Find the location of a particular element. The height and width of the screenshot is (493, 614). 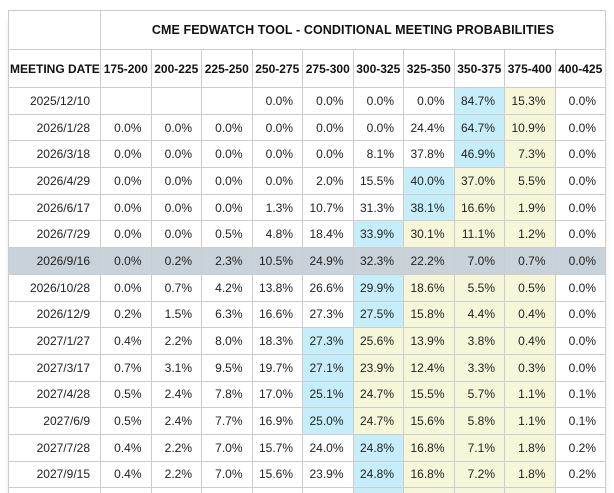

probability-cell: 18.6% is located at coordinates (429, 287).